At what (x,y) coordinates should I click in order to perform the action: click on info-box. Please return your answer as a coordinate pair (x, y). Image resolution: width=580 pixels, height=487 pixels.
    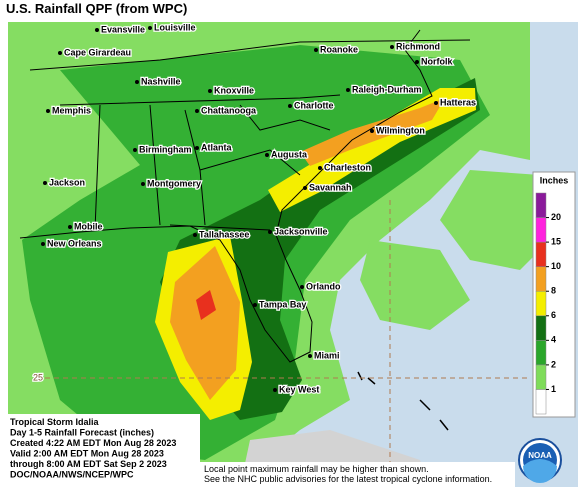
    Looking at the image, I should click on (104, 450).